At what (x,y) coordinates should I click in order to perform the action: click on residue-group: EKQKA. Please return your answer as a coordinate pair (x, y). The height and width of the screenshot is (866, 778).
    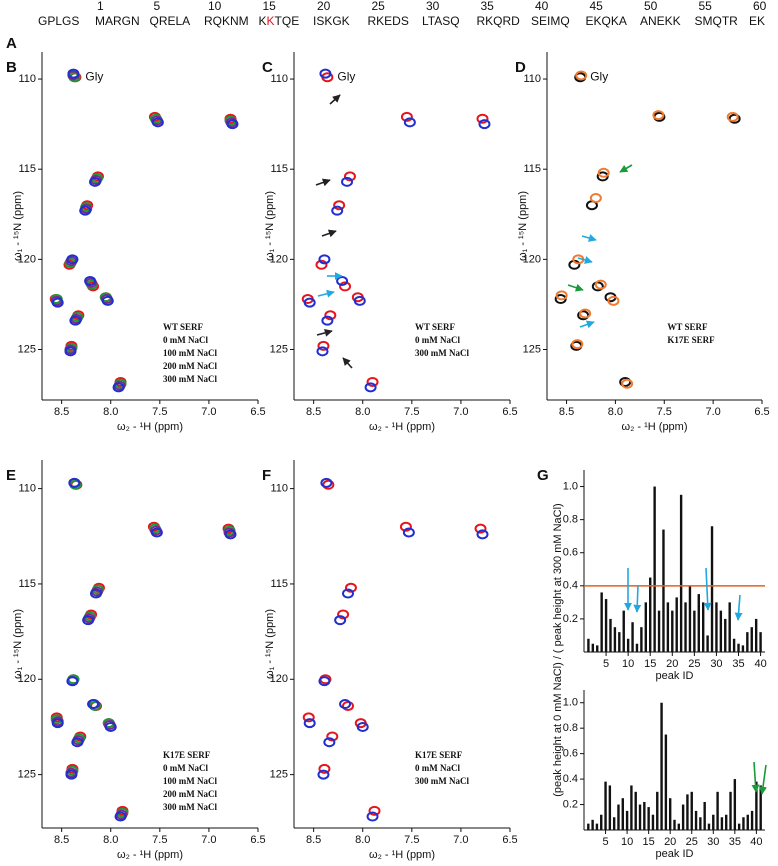
    Looking at the image, I should click on (606, 21).